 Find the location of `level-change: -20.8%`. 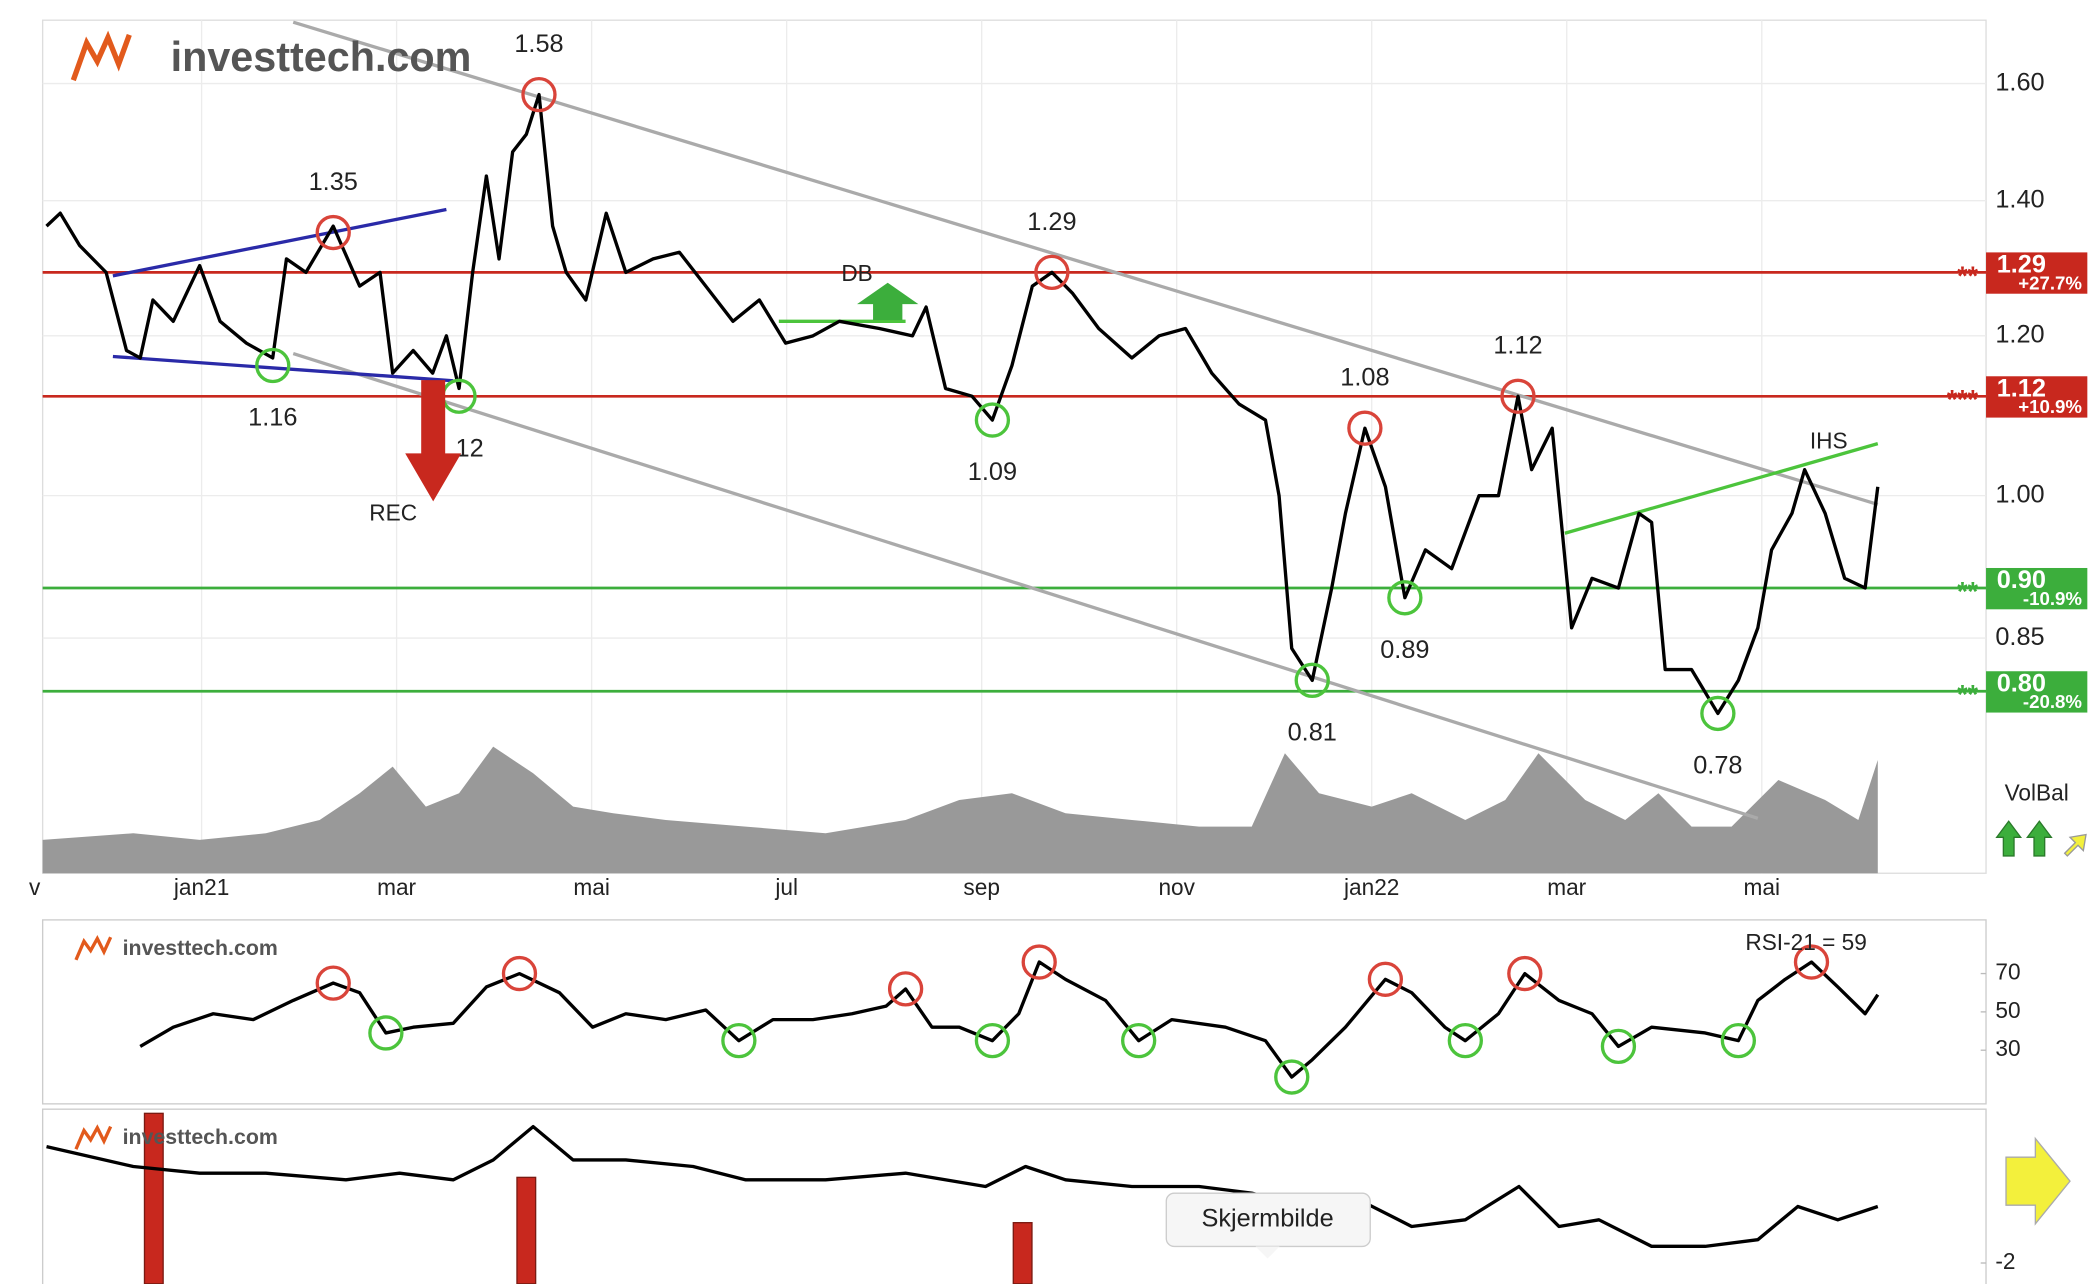

level-change: -20.8% is located at coordinates (2053, 701).